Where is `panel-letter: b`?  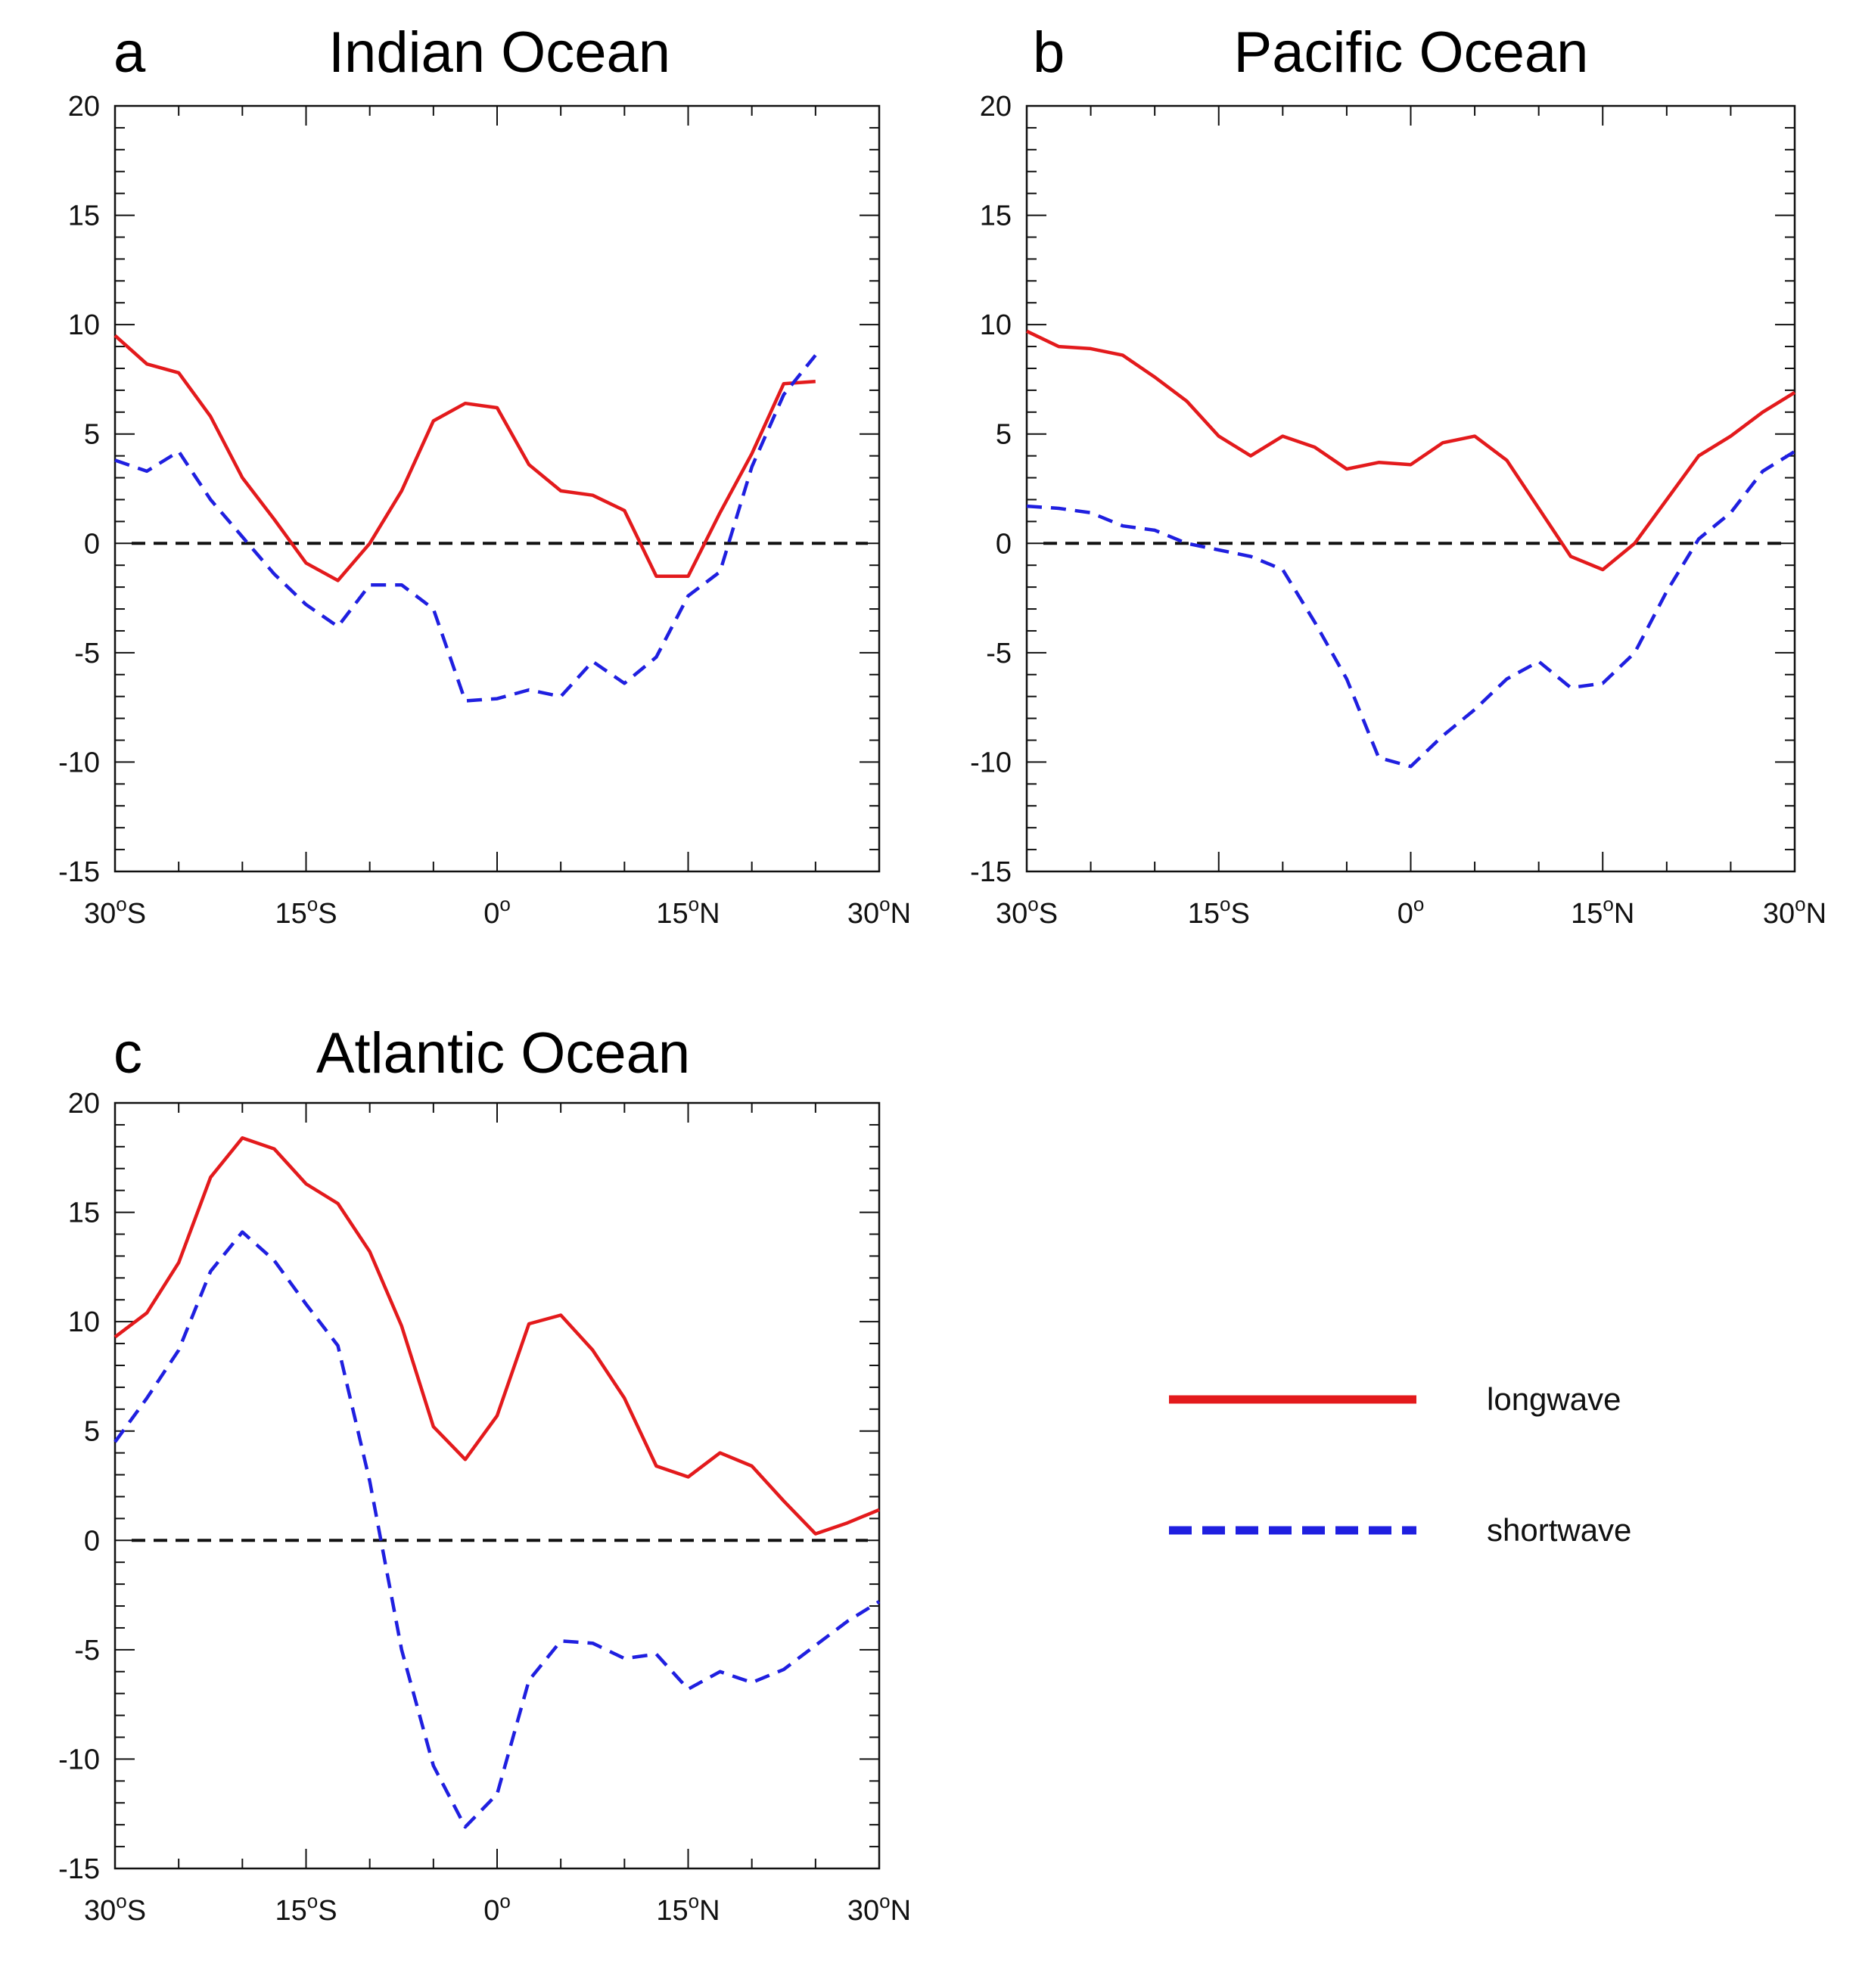 panel-letter: b is located at coordinates (1049, 52).